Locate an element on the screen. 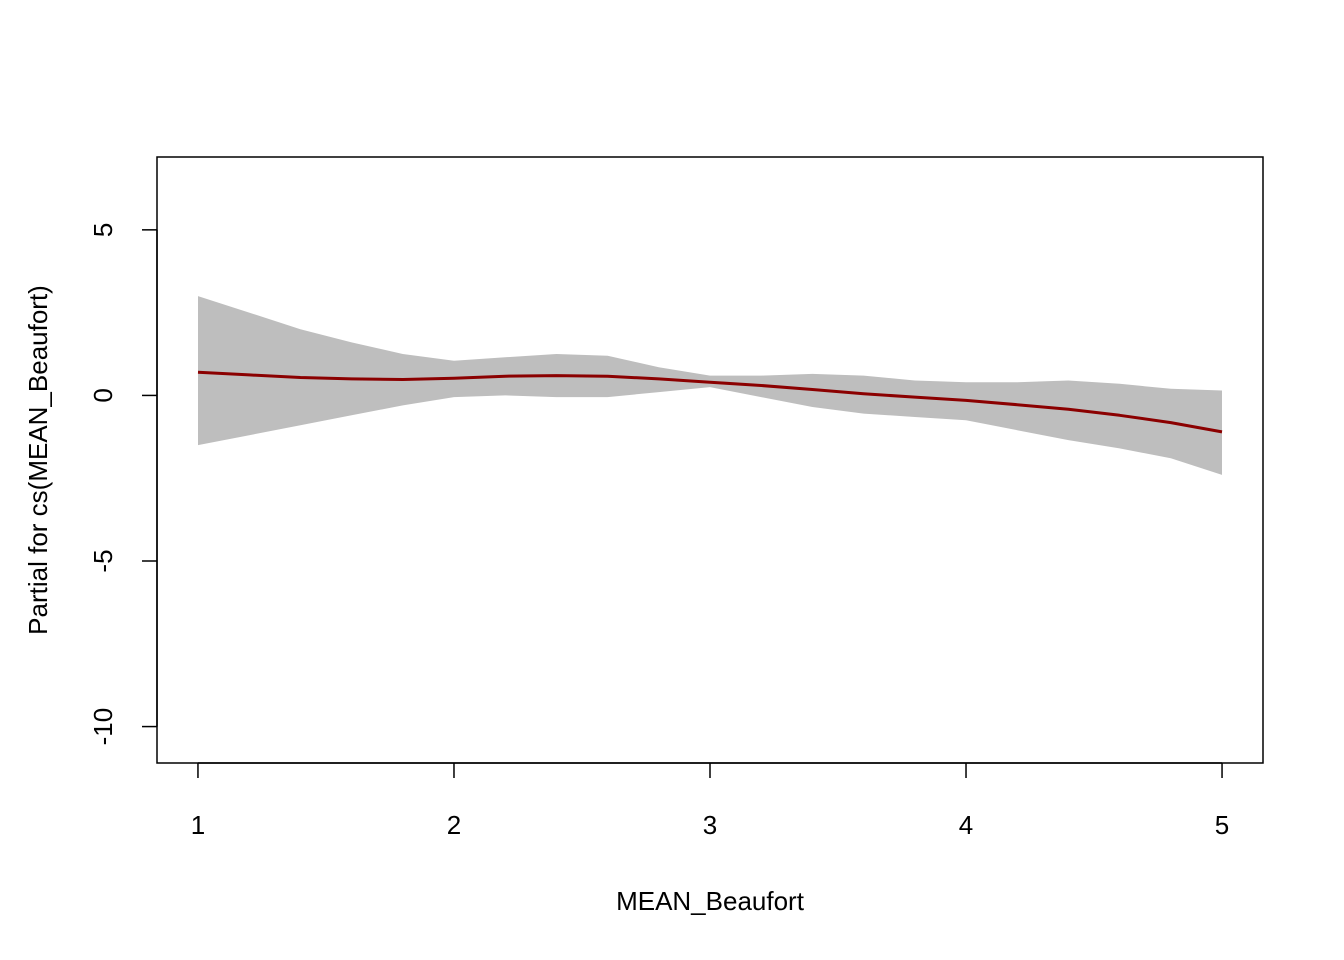 The width and height of the screenshot is (1344, 960). fit-line is located at coordinates (710, 402).